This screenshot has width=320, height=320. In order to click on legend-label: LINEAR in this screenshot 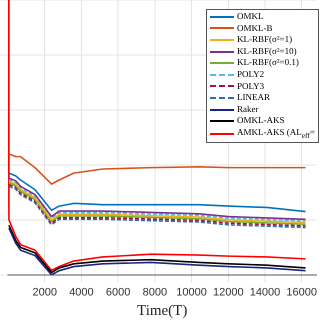, I will do `click(253, 98)`.